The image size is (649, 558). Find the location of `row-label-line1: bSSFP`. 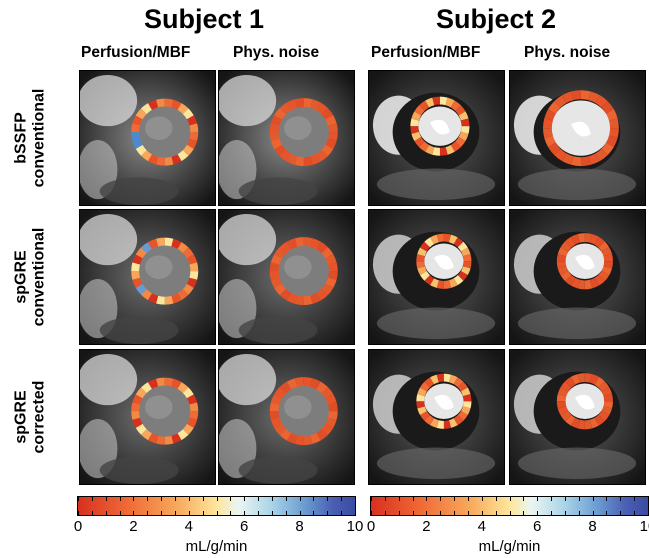

row-label-line1: bSSFP is located at coordinates (20, 138).